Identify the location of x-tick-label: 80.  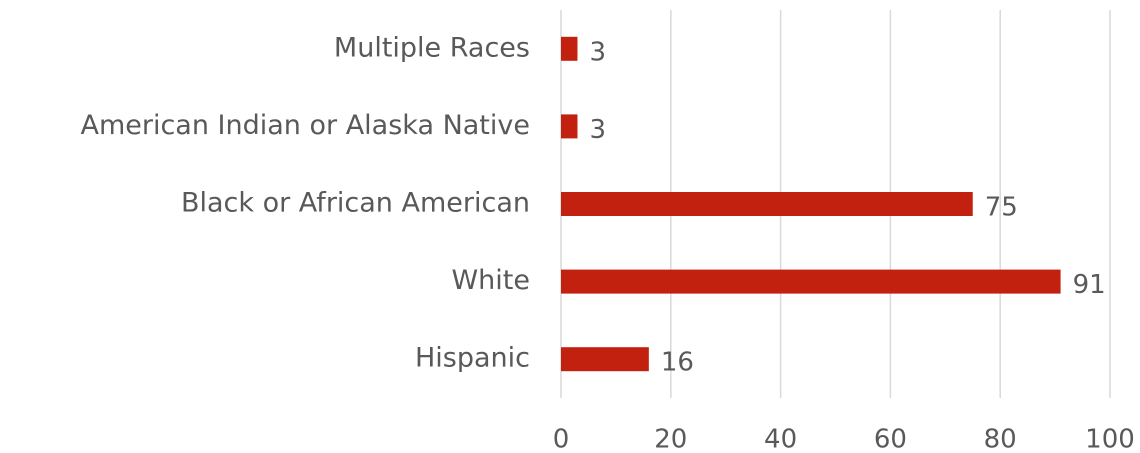
(1000, 439).